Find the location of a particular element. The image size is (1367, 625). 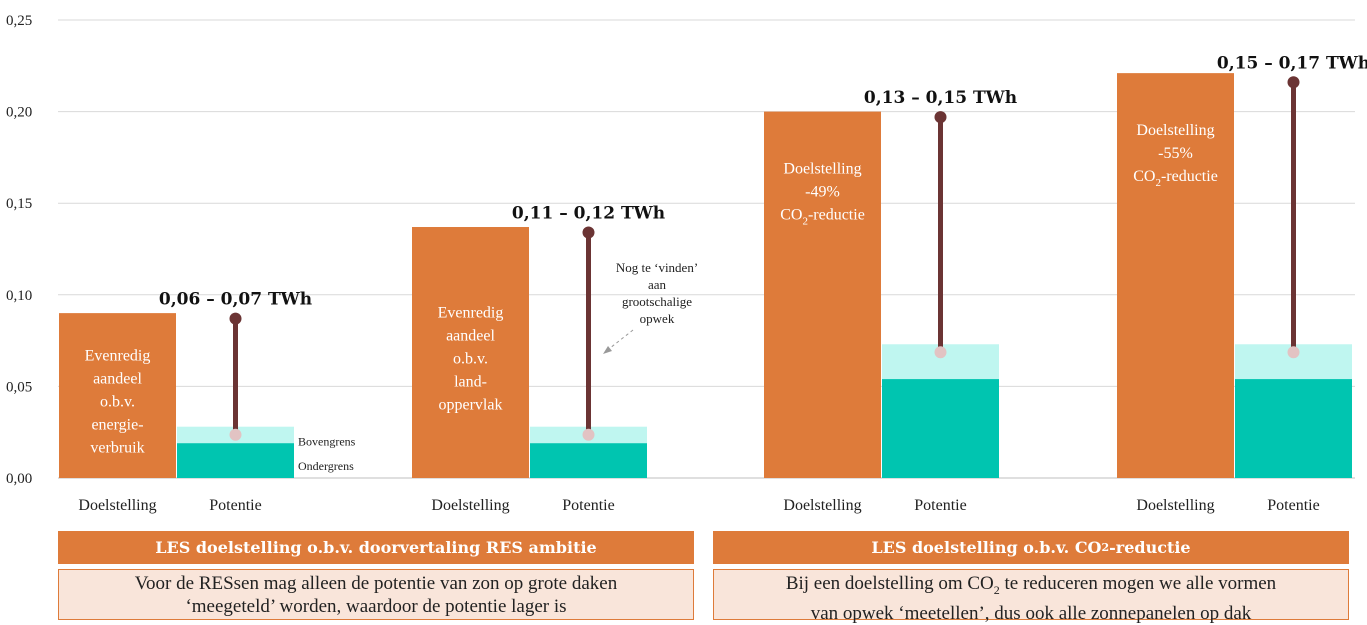

bar-label-line: -55% is located at coordinates (1175, 153).